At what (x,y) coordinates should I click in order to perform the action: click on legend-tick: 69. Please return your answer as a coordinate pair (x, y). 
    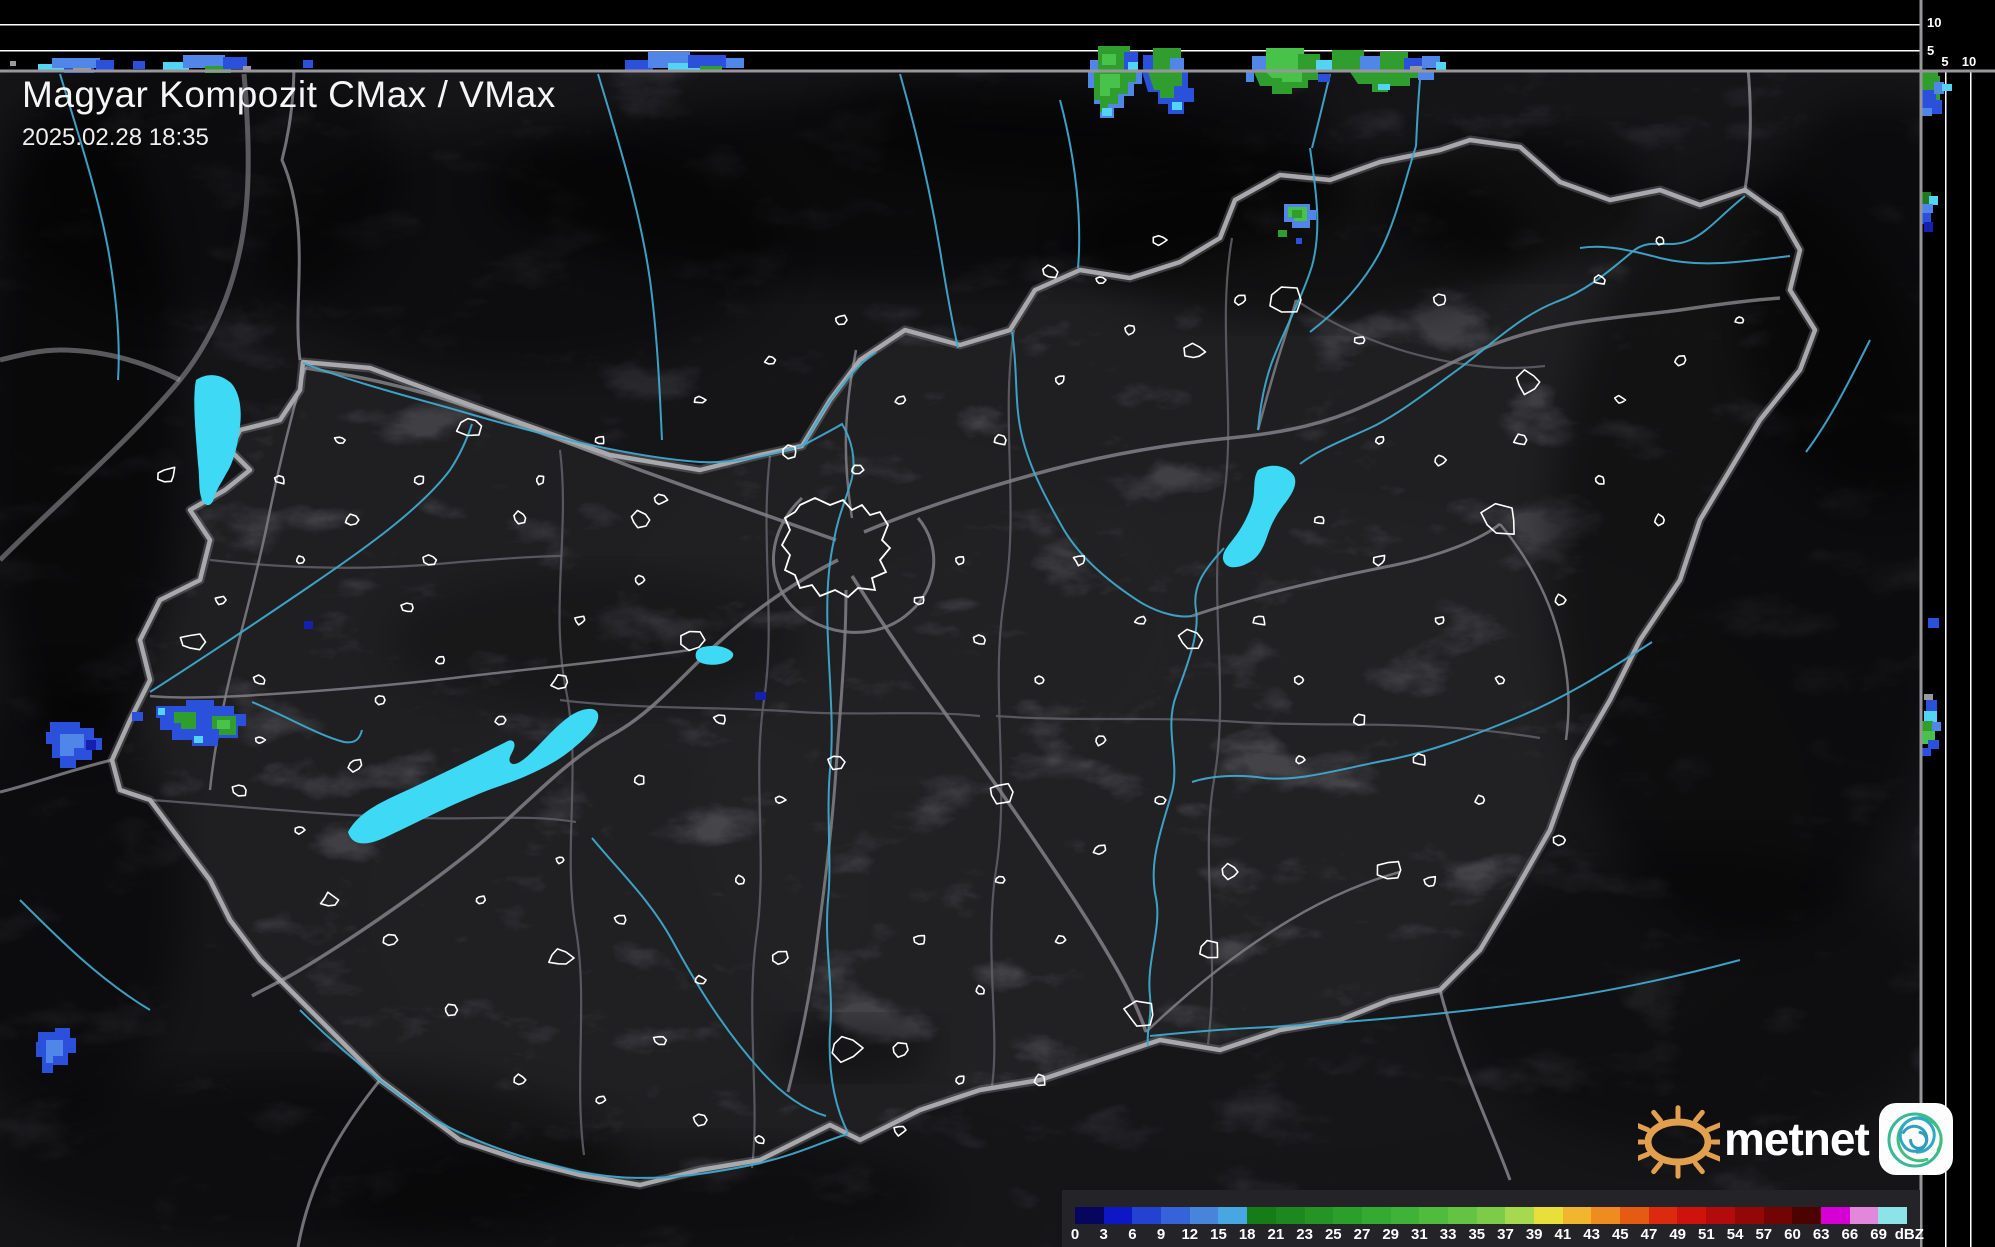
    Looking at the image, I should click on (1878, 1234).